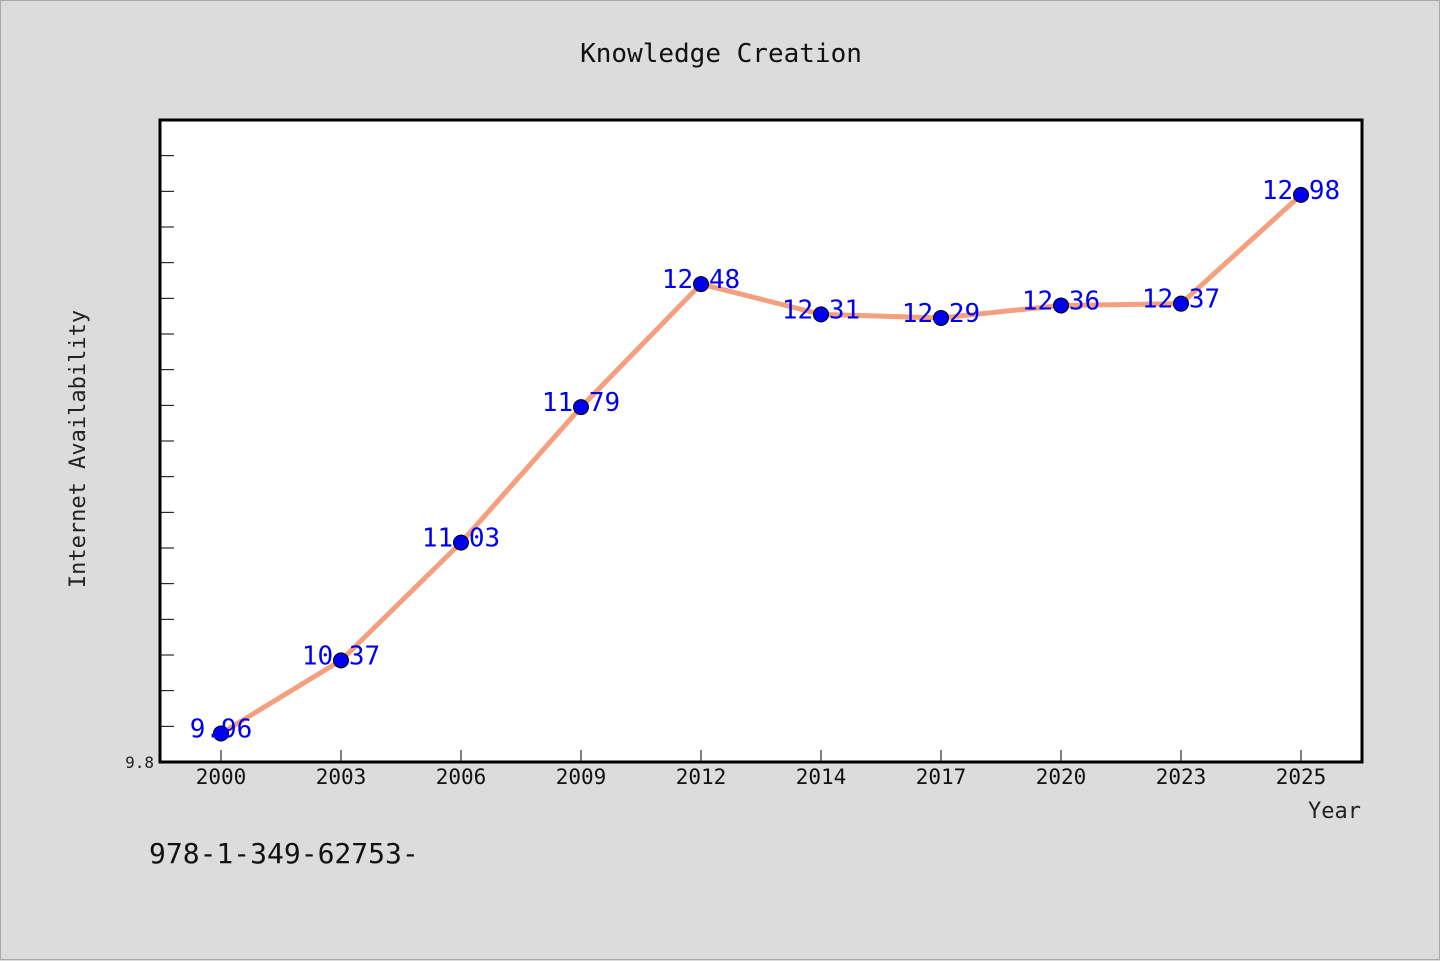 This screenshot has height=961, width=1440. I want to click on y-tick-label: 9.8, so click(139, 762).